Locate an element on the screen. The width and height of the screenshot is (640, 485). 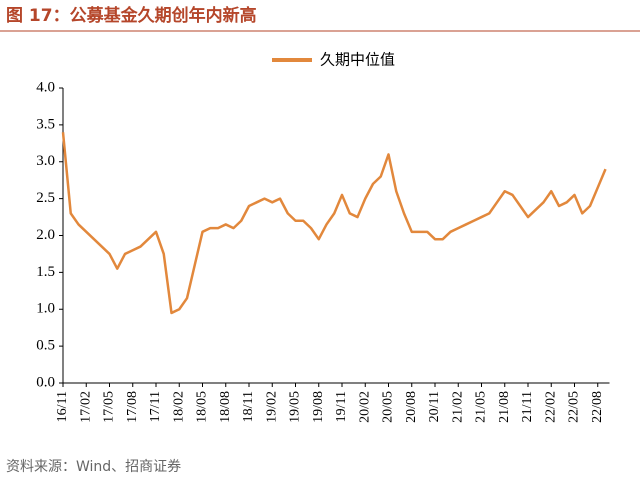
chart-title: 图 17：公募基金久期创年内新高 is located at coordinates (131, 15).